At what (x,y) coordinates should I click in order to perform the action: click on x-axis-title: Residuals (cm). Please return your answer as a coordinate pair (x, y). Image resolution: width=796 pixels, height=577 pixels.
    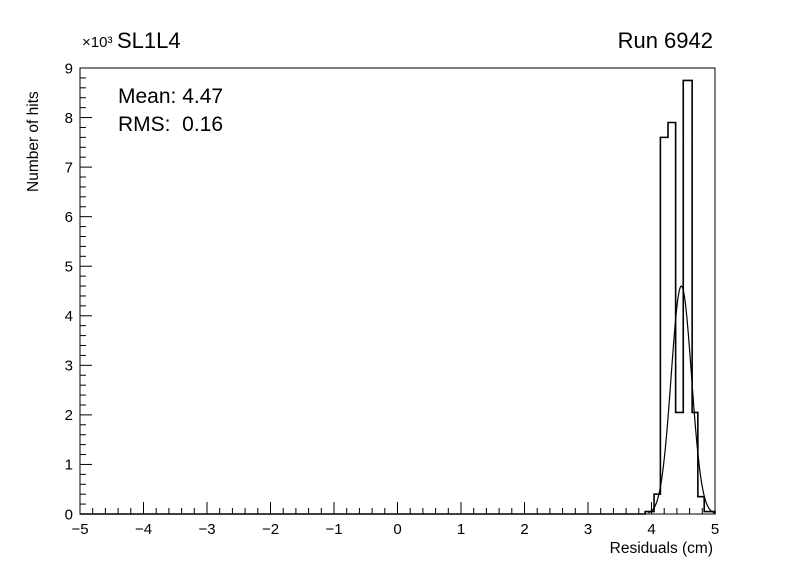
    Looking at the image, I should click on (661, 548).